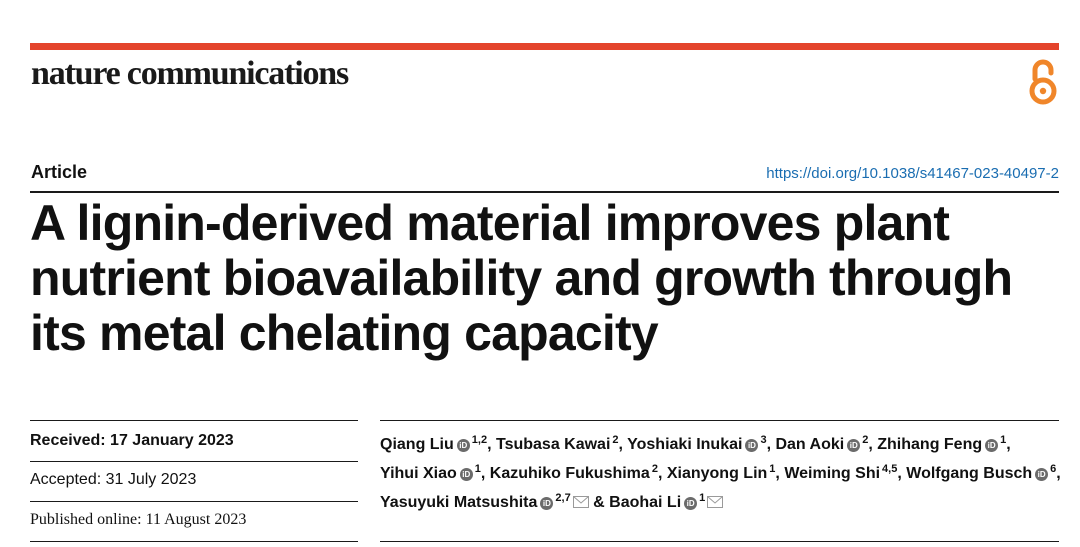 Image resolution: width=1080 pixels, height=547 pixels. What do you see at coordinates (1043, 81) in the screenshot?
I see `open-access-icon` at bounding box center [1043, 81].